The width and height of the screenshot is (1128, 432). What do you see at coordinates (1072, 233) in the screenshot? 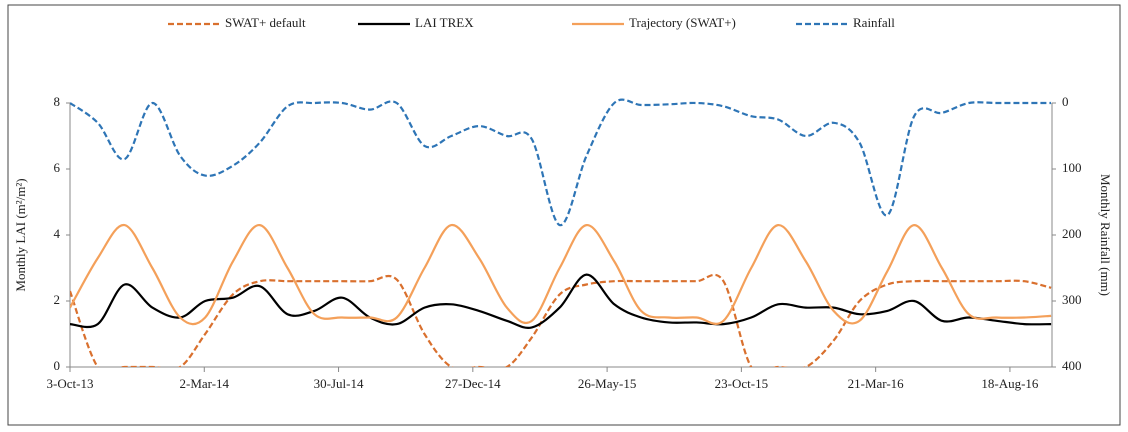
I see `y2-tick-label: 200` at bounding box center [1072, 233].